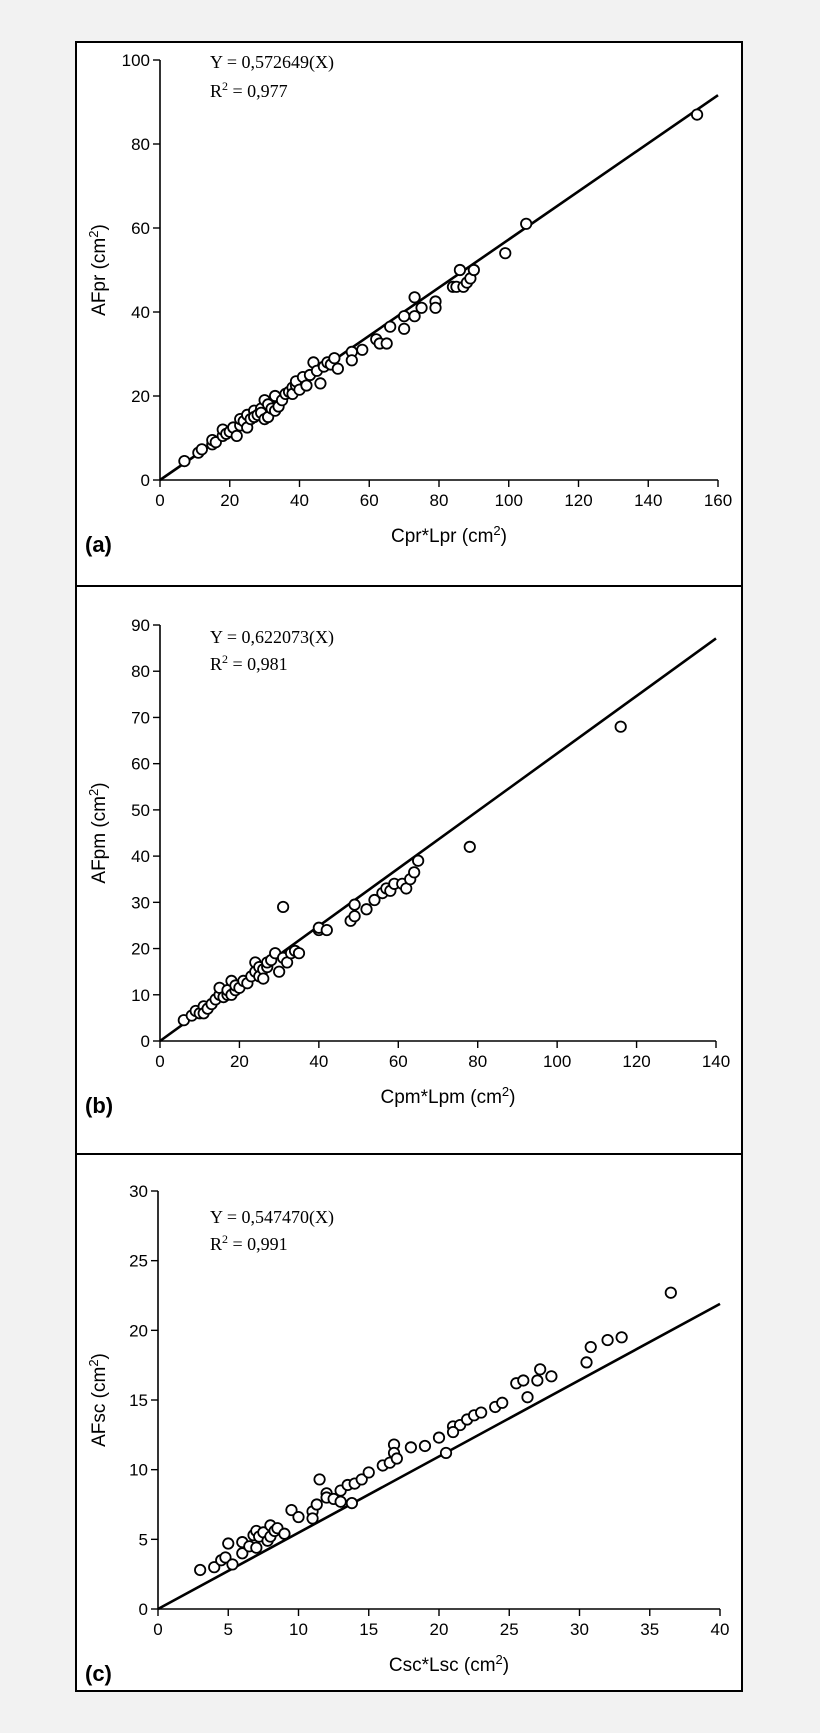 This screenshot has width=820, height=1733. Describe the element at coordinates (272, 1217) in the screenshot. I see `regression-equation: Y = 0,547470(X)` at that location.